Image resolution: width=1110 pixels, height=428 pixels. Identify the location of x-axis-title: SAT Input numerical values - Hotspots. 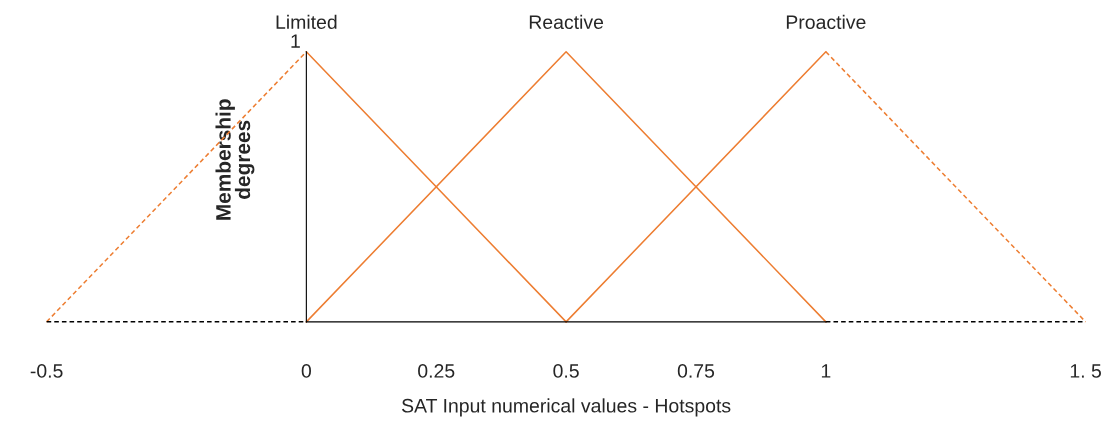
(566, 407).